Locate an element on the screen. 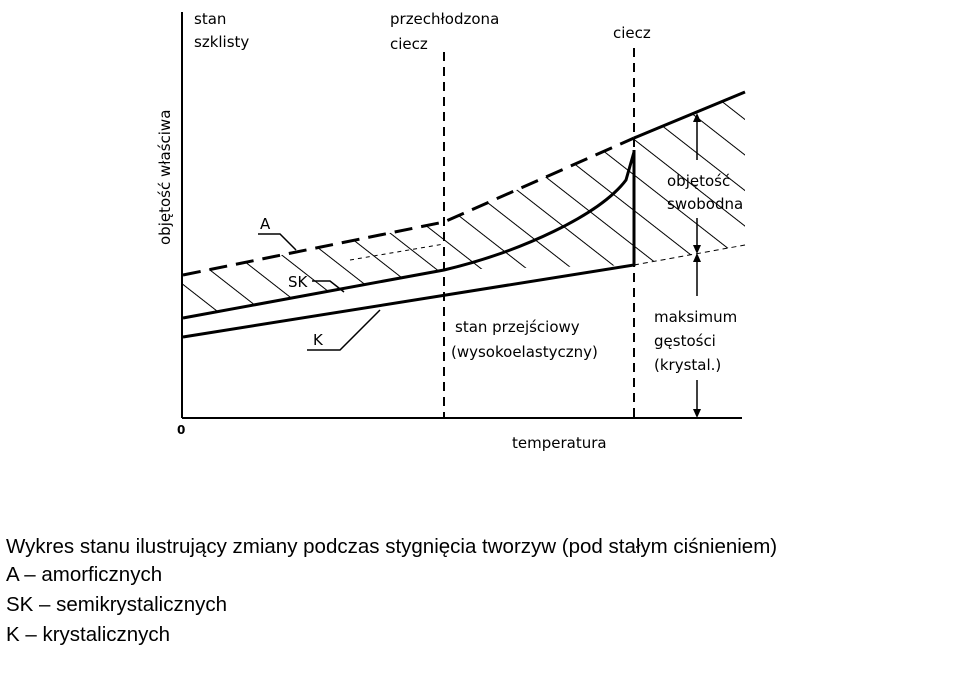  max-density-label-1: maksimum is located at coordinates (695, 317).